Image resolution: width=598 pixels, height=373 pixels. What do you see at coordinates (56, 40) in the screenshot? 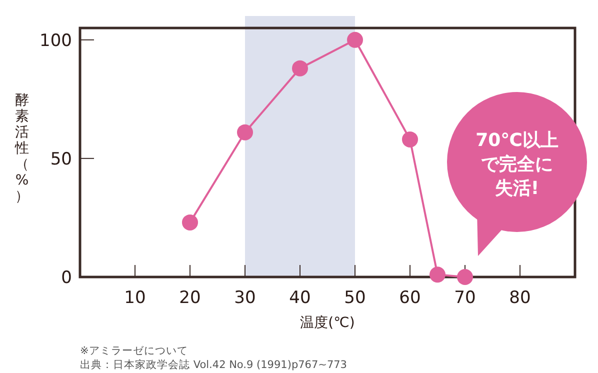
I see `y-tick-label: 100` at bounding box center [56, 40].